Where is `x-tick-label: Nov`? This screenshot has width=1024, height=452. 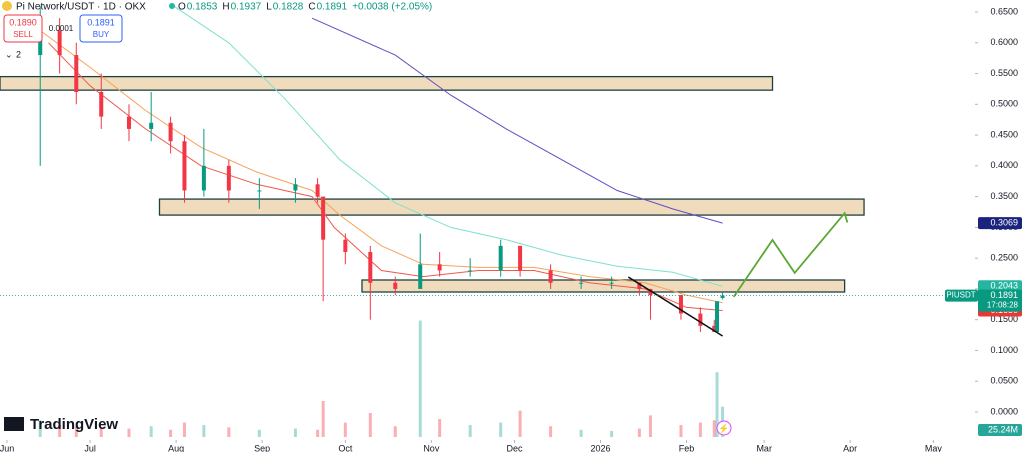 x-tick-label: Nov is located at coordinates (431, 447).